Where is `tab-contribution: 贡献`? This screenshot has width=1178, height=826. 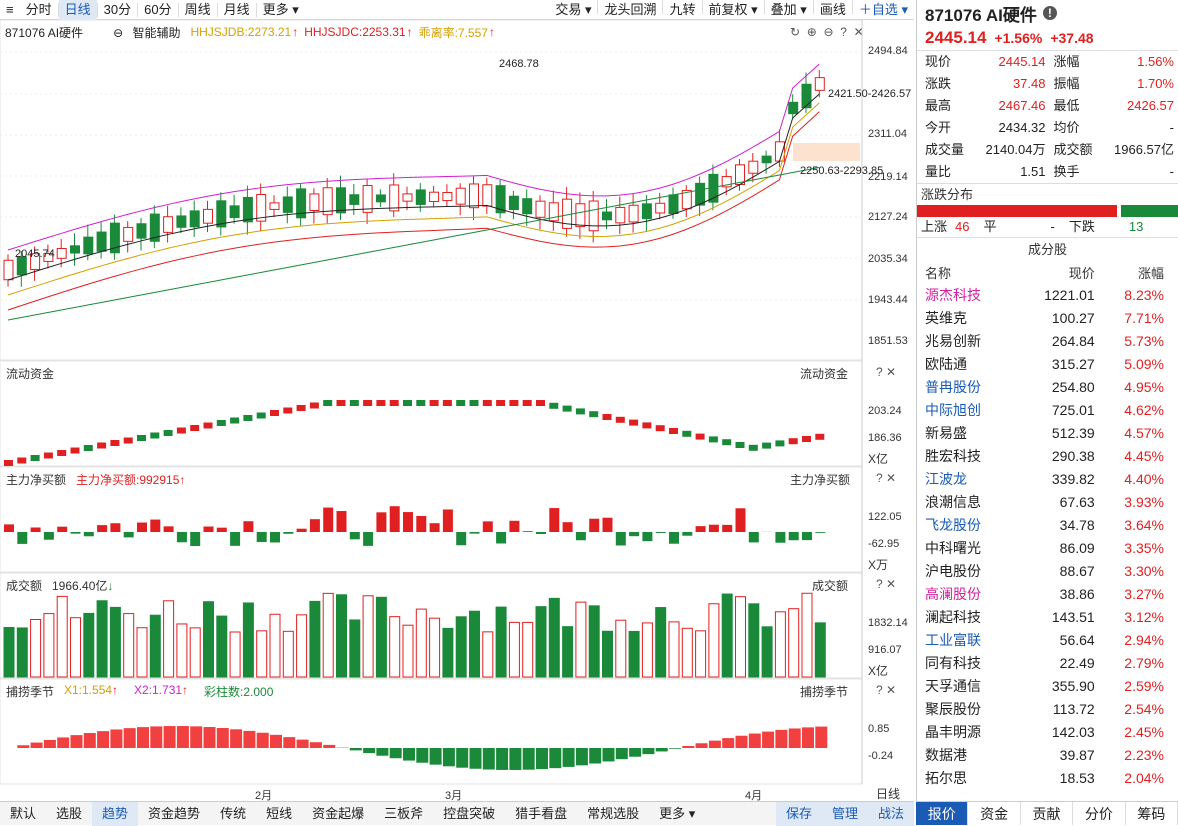
tab-contribution: 贡献 is located at coordinates (1047, 813).